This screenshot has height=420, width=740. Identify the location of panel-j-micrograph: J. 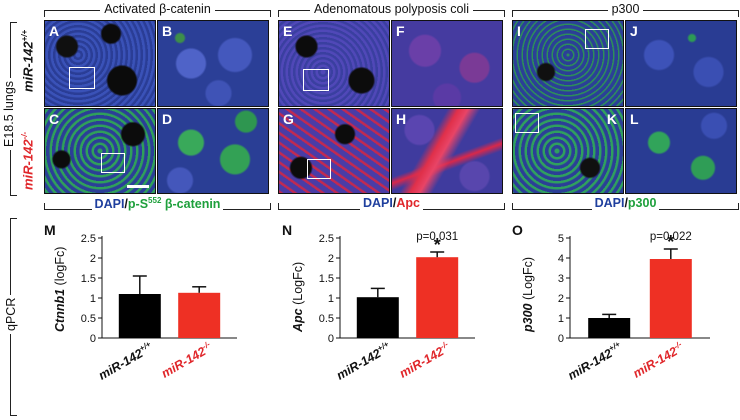
(681, 63).